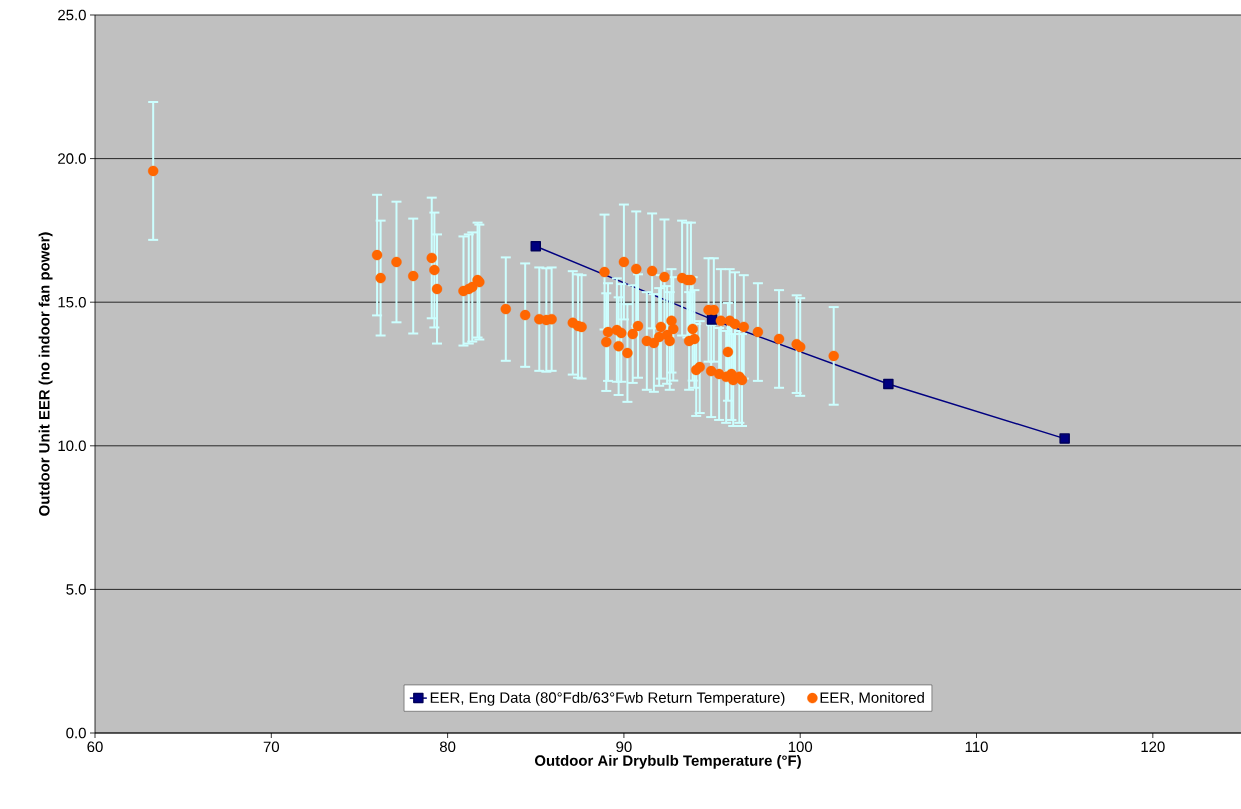 The height and width of the screenshot is (809, 1241). What do you see at coordinates (76, 733) in the screenshot?
I see `y-tick-label: 0.0` at bounding box center [76, 733].